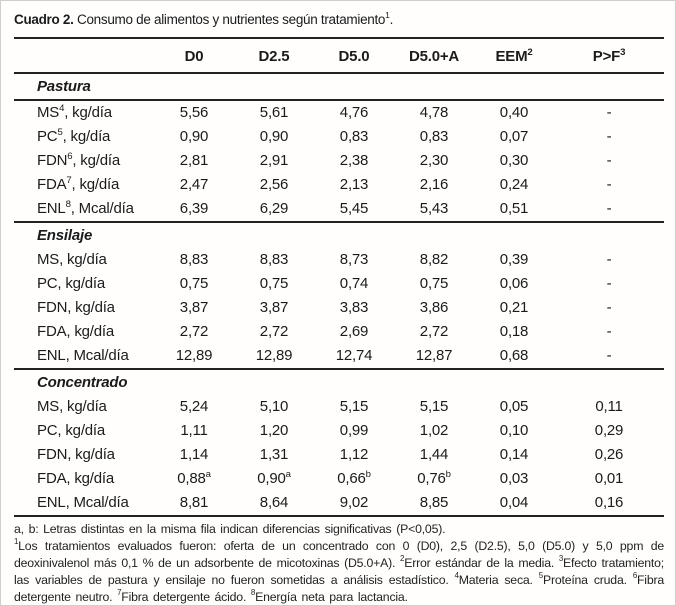 The height and width of the screenshot is (606, 676). What do you see at coordinates (274, 355) in the screenshot?
I see `value-cell: 12,89` at bounding box center [274, 355].